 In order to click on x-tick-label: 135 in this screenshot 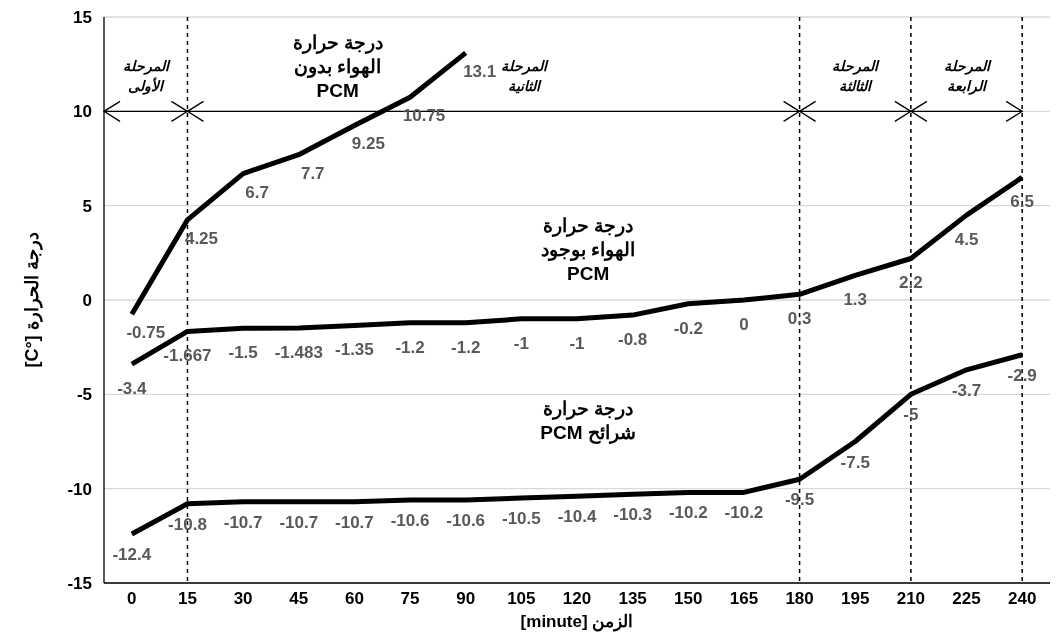, I will do `click(632, 598)`.